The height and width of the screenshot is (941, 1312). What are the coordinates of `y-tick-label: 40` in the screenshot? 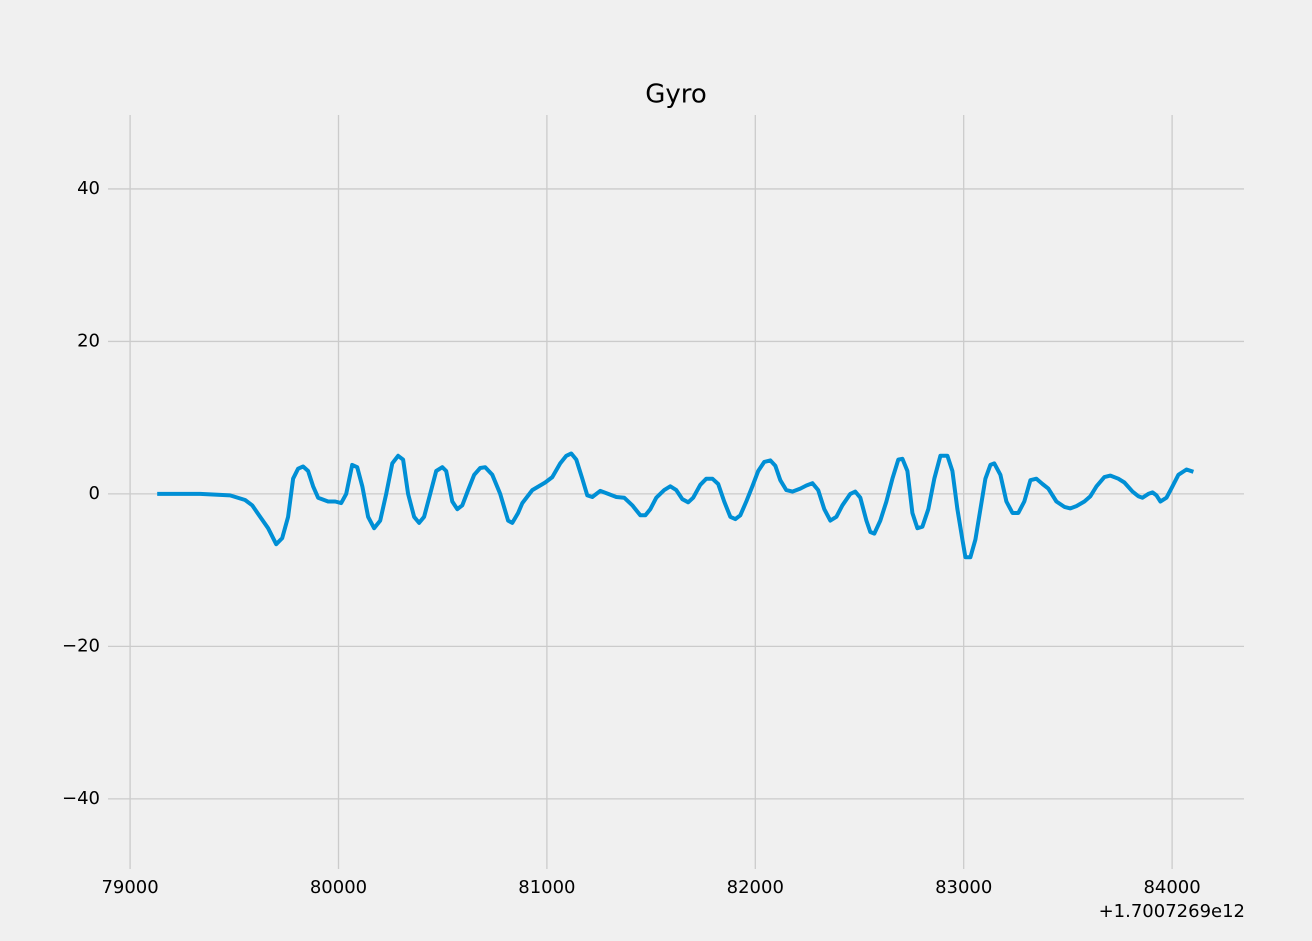 It's located at (88, 188).